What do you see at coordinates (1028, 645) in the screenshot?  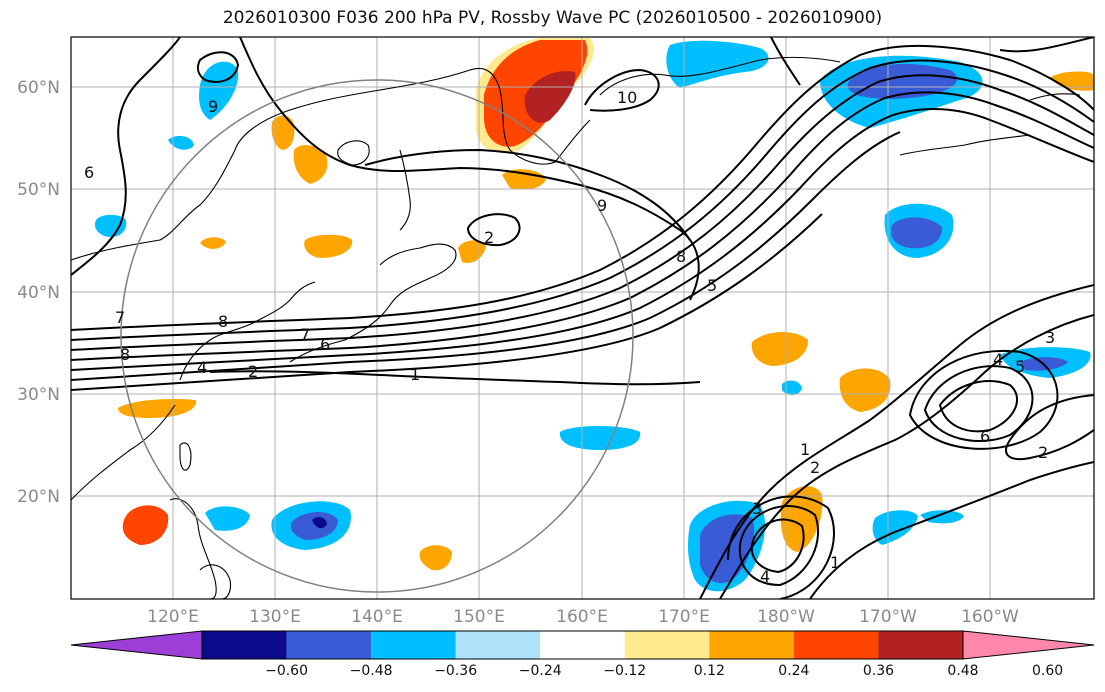 I see `colorbar-extend-high` at bounding box center [1028, 645].